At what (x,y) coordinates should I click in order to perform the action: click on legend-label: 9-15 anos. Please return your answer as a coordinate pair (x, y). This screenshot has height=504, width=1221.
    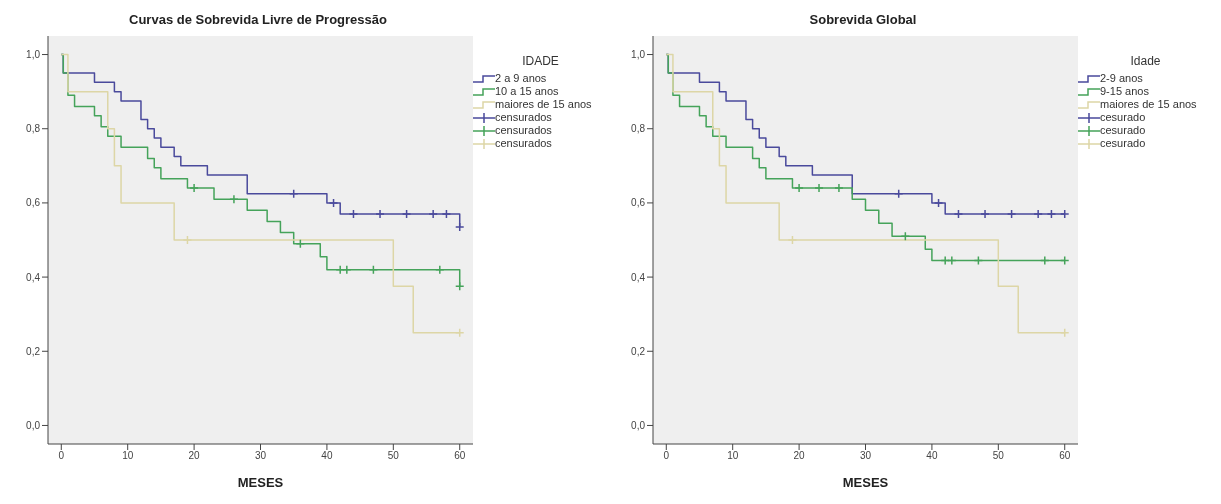
    Looking at the image, I should click on (1124, 91).